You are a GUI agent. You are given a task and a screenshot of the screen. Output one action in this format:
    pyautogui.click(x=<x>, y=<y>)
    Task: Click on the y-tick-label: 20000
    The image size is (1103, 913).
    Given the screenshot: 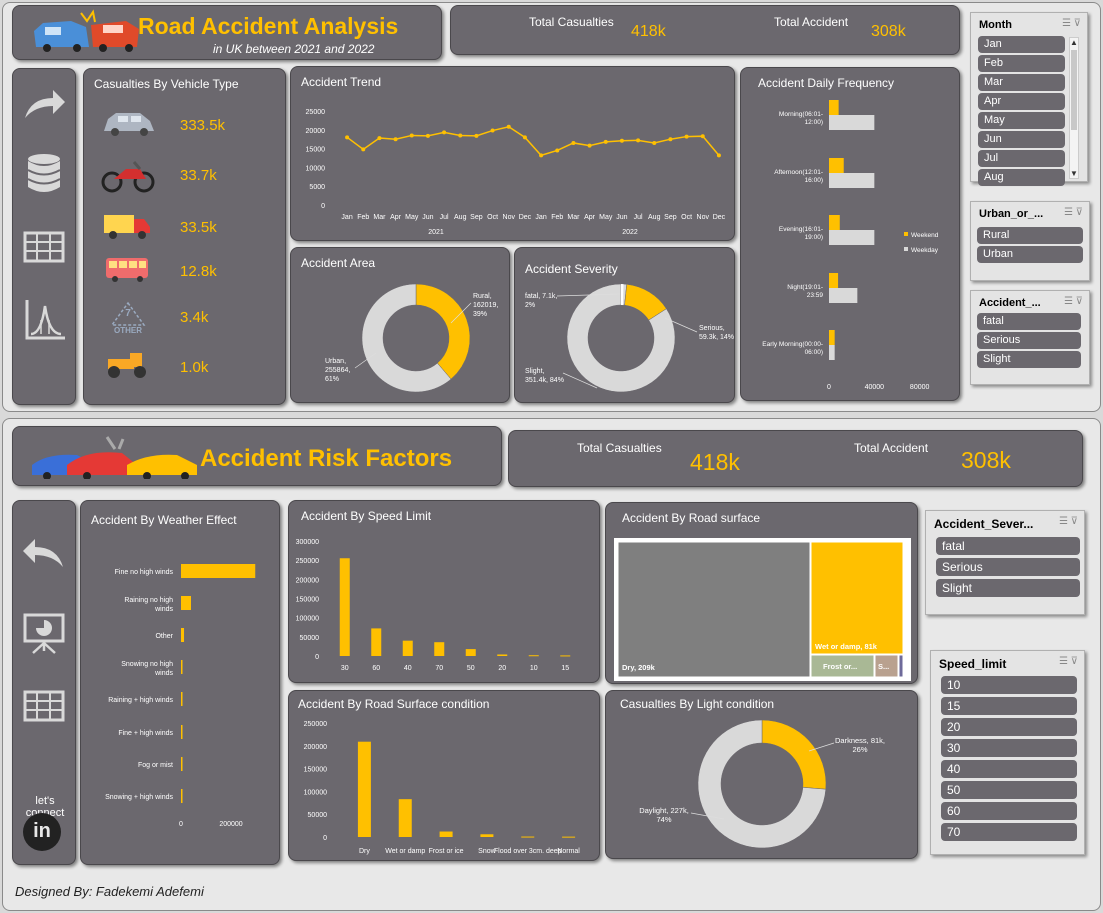 What is the action you would take?
    pyautogui.click(x=316, y=131)
    